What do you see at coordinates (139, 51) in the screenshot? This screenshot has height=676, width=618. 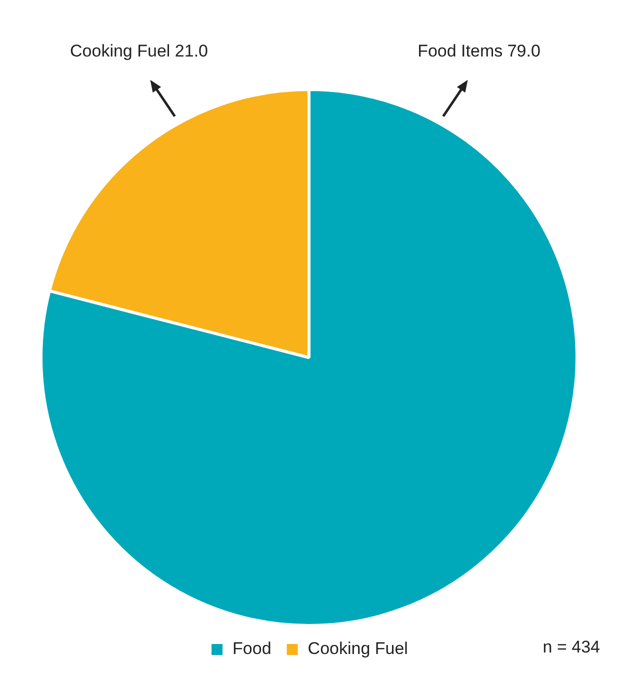 I see `data-label: Cooking Fuel 21.0` at bounding box center [139, 51].